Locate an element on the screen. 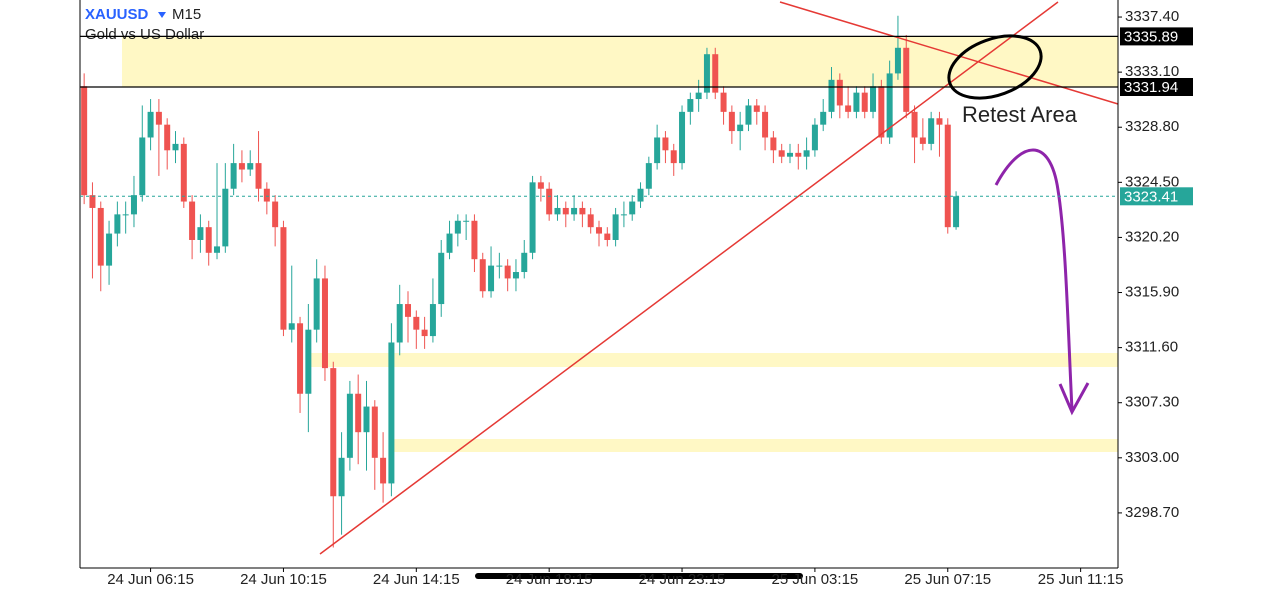 The width and height of the screenshot is (1280, 591). y-tick-label: 3298.70 is located at coordinates (1152, 512).